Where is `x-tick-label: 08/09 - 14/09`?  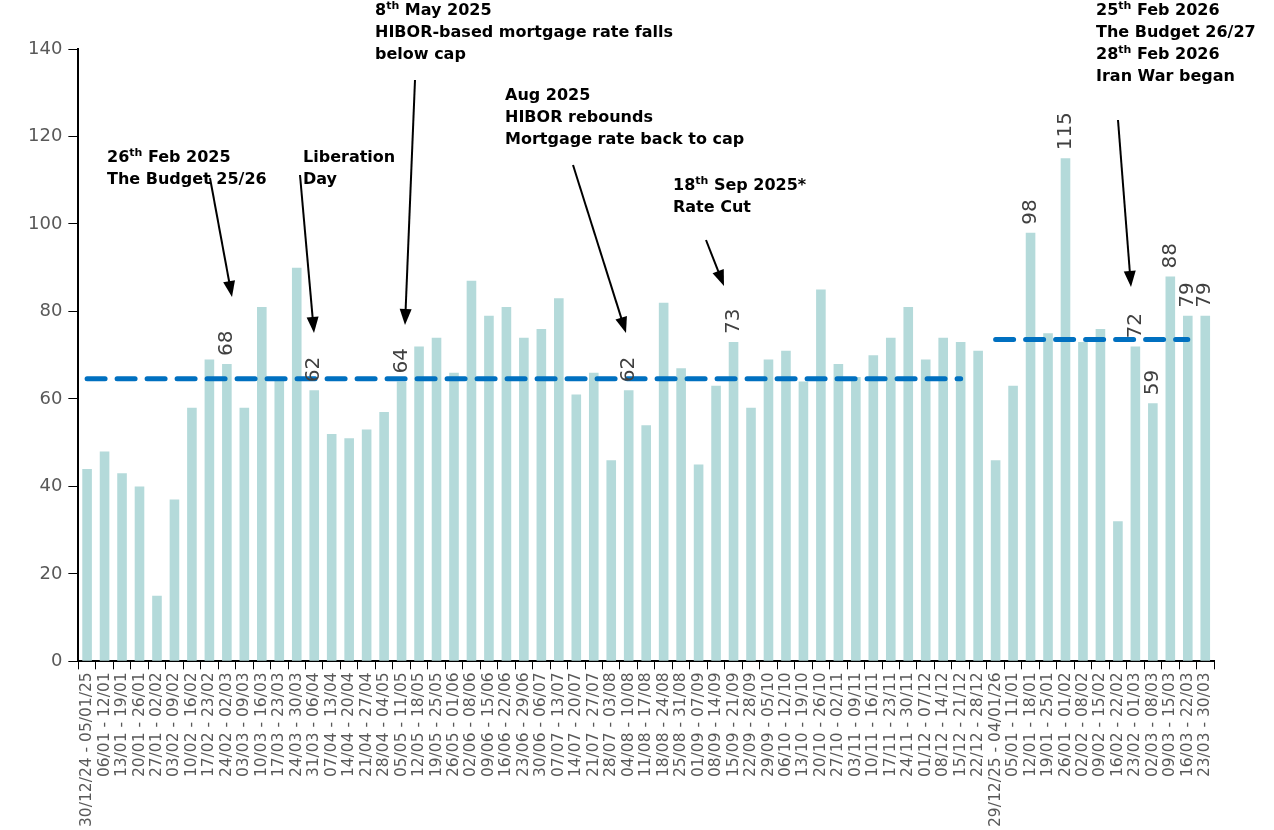 x-tick-label: 08/09 - 14/09 is located at coordinates (715, 725).